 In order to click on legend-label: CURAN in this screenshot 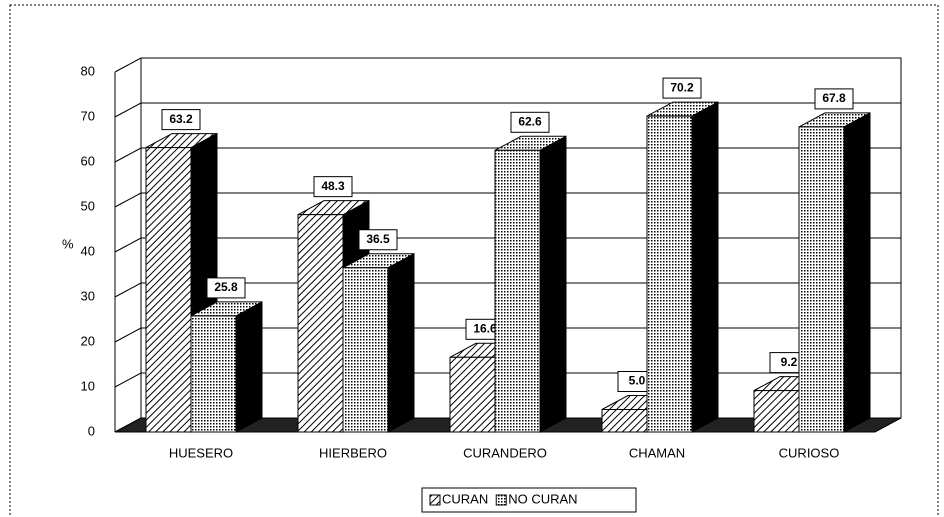, I will do `click(465, 498)`.